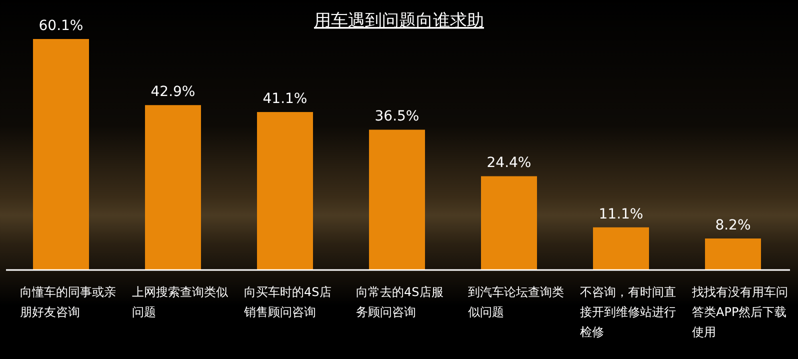 Image resolution: width=798 pixels, height=359 pixels. Describe the element at coordinates (400, 302) in the screenshot. I see `x-tick-label: 向常去的4S店服务顾问咨询` at that location.